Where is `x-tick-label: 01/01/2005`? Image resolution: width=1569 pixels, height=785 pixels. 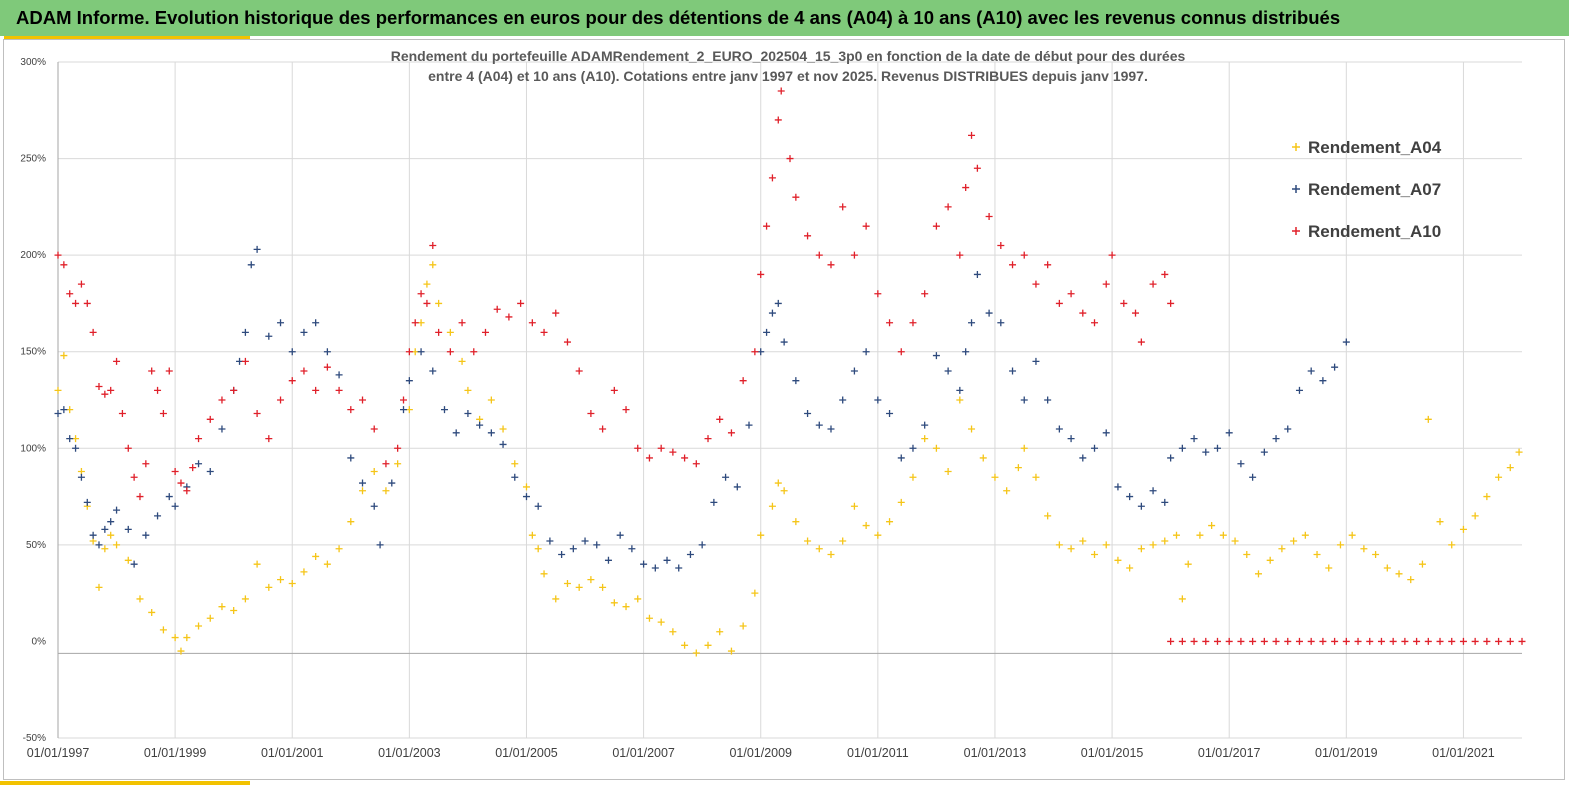
x-tick-label: 01/01/2005 is located at coordinates (526, 753).